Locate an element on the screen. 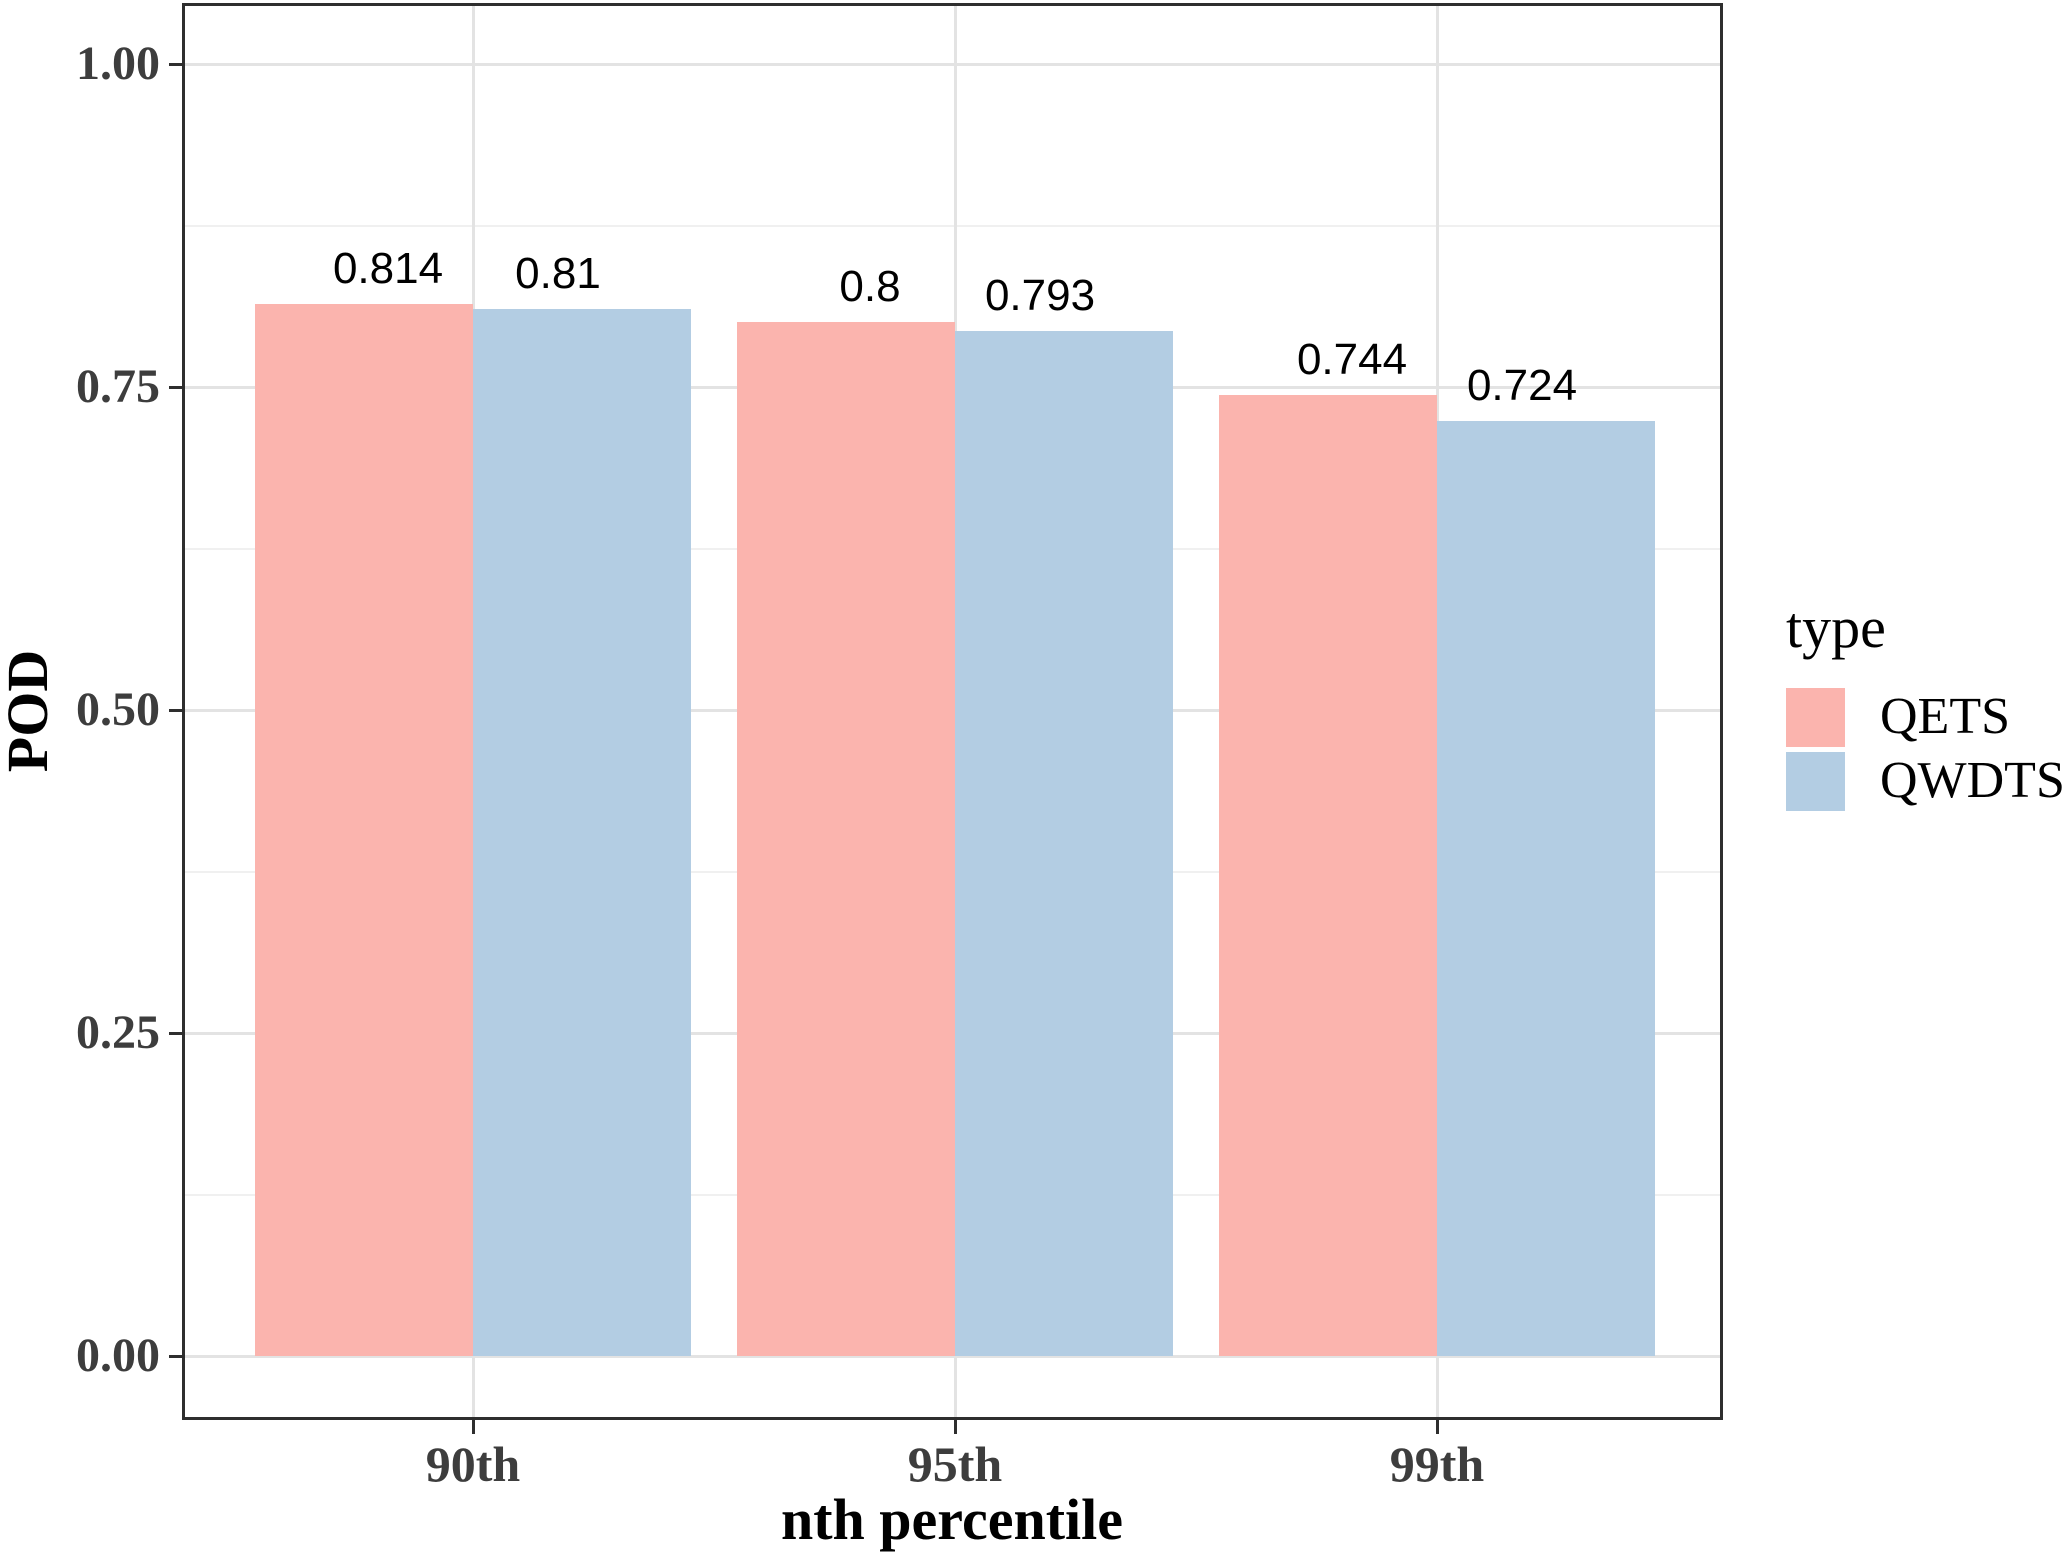 This screenshot has width=2067, height=1558. bar-value-label: 0.8 is located at coordinates (870, 287).